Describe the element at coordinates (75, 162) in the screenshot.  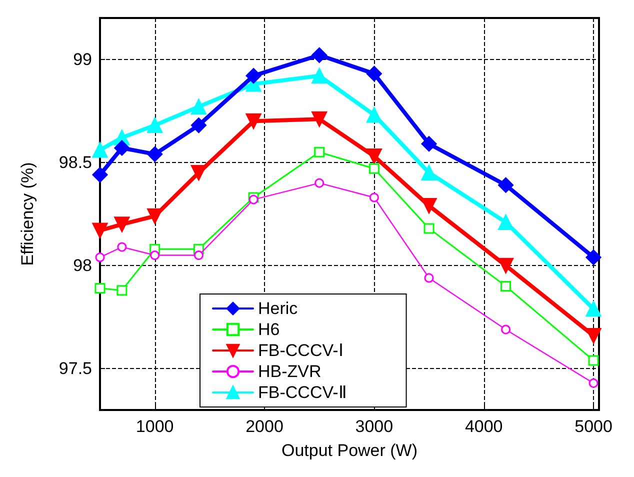
I see `y-tick-label: 98.5` at that location.